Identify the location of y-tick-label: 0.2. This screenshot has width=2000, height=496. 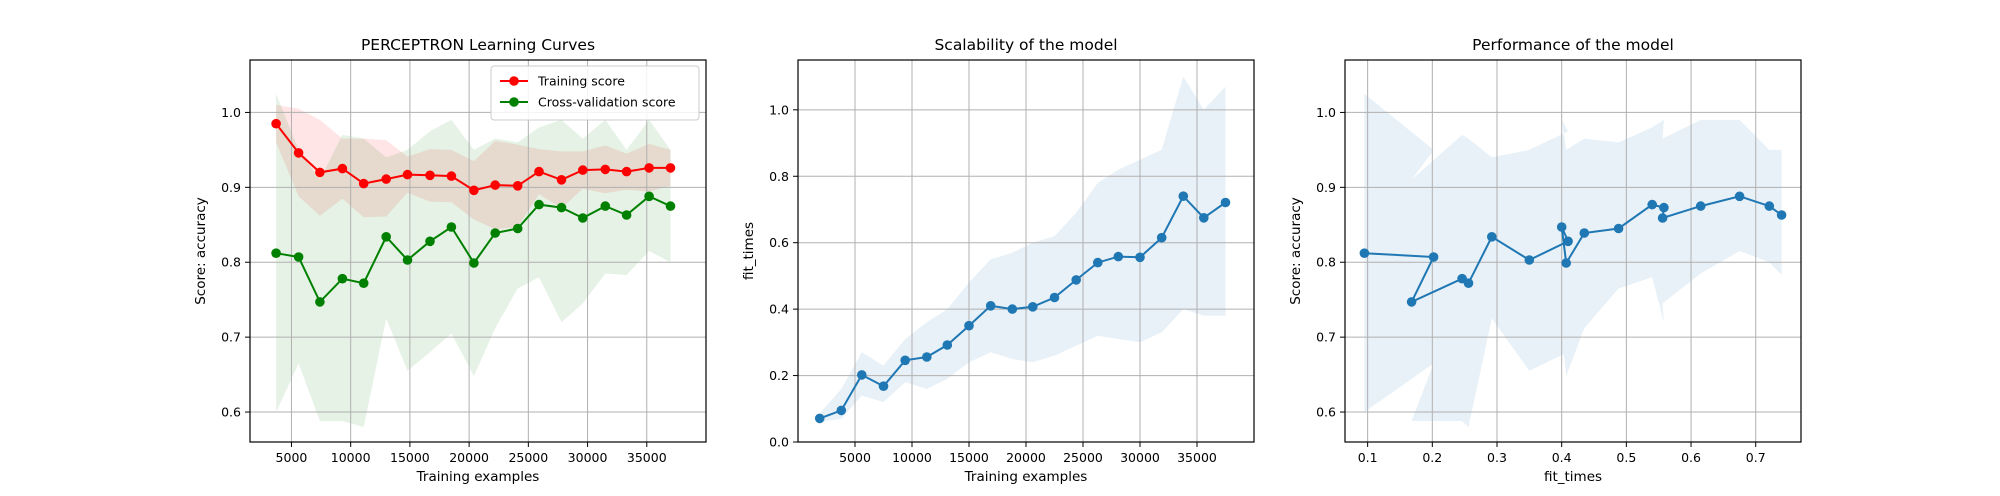
(779, 375).